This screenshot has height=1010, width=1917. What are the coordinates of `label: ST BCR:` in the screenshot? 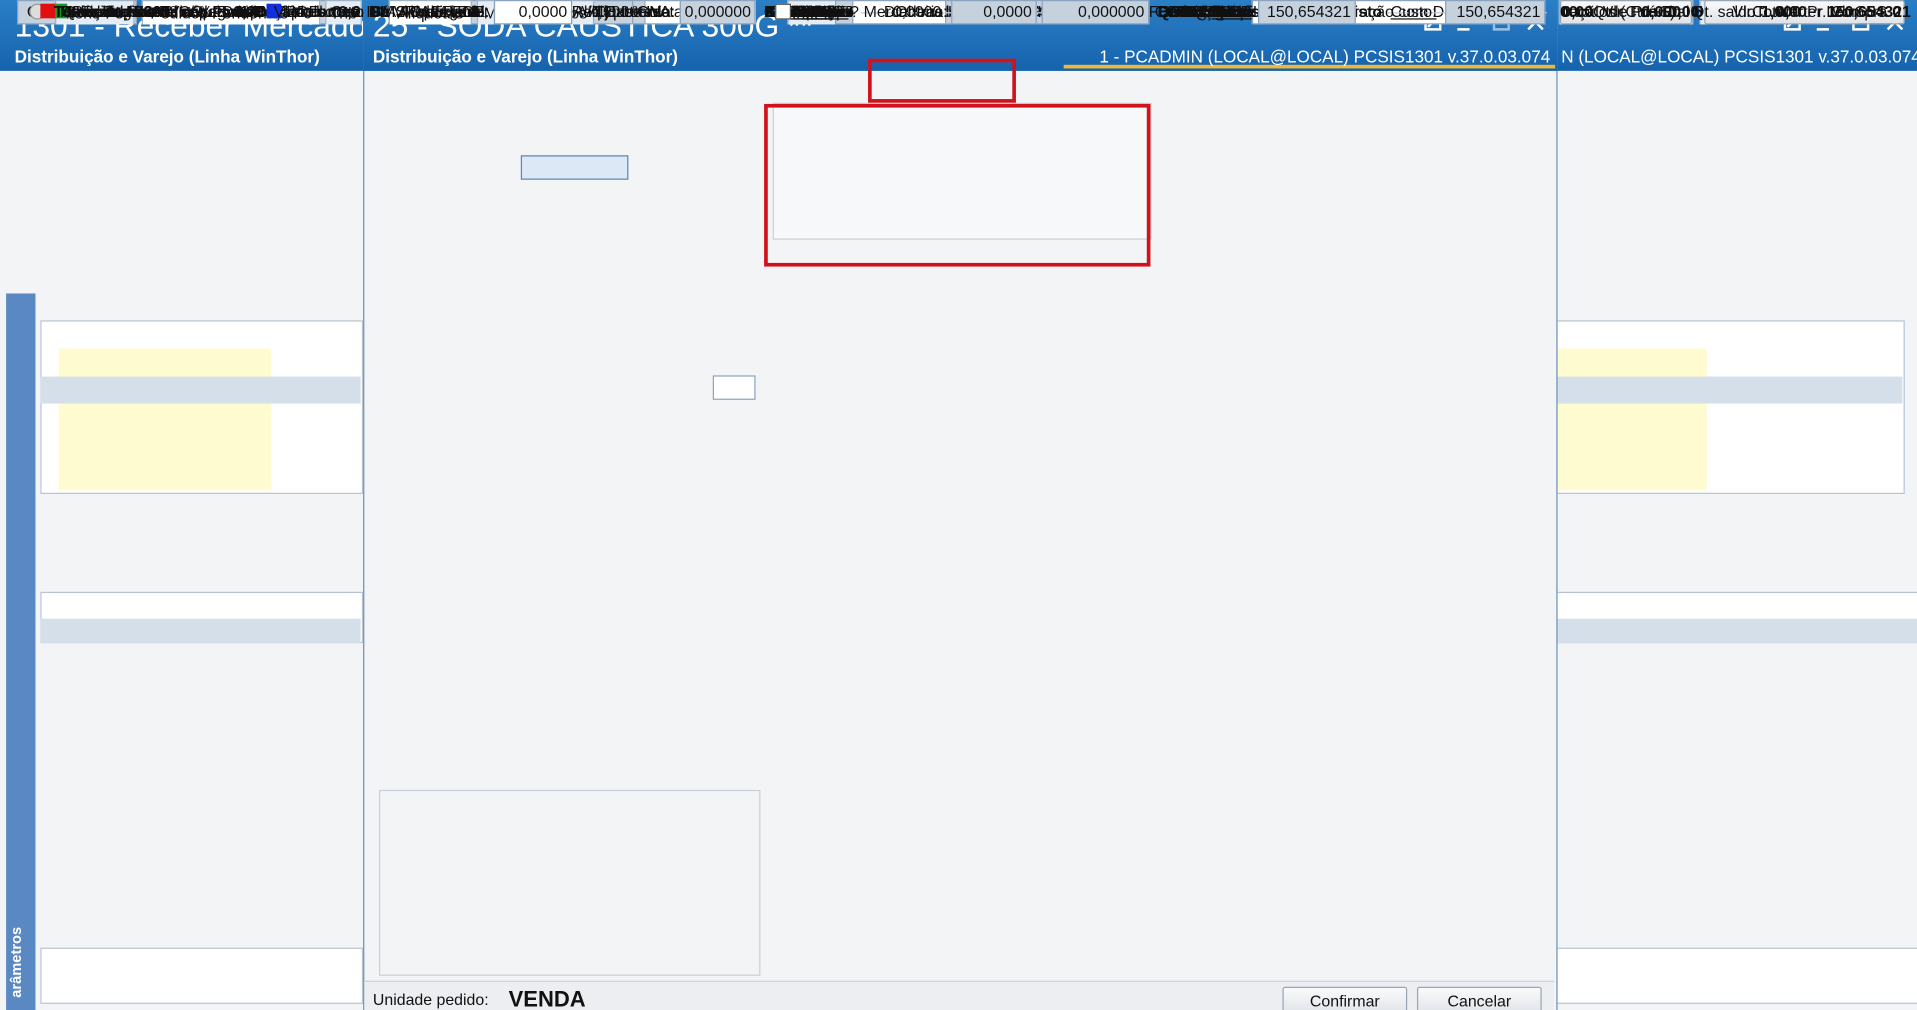 It's located at (1216, 11).